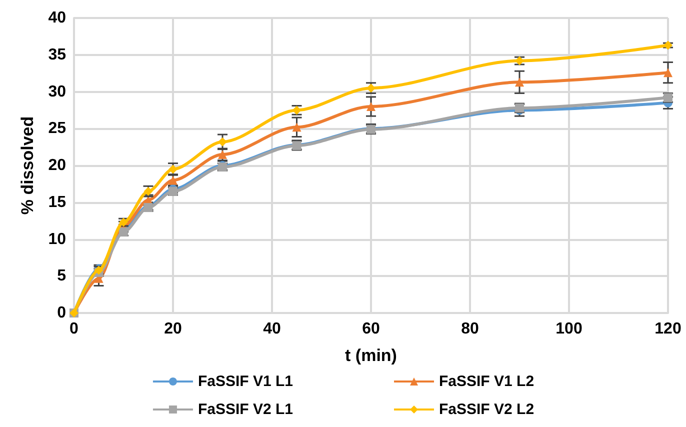 The image size is (686, 427). What do you see at coordinates (246, 381) in the screenshot?
I see `legend-label: FaSSIF V1 L1` at bounding box center [246, 381].